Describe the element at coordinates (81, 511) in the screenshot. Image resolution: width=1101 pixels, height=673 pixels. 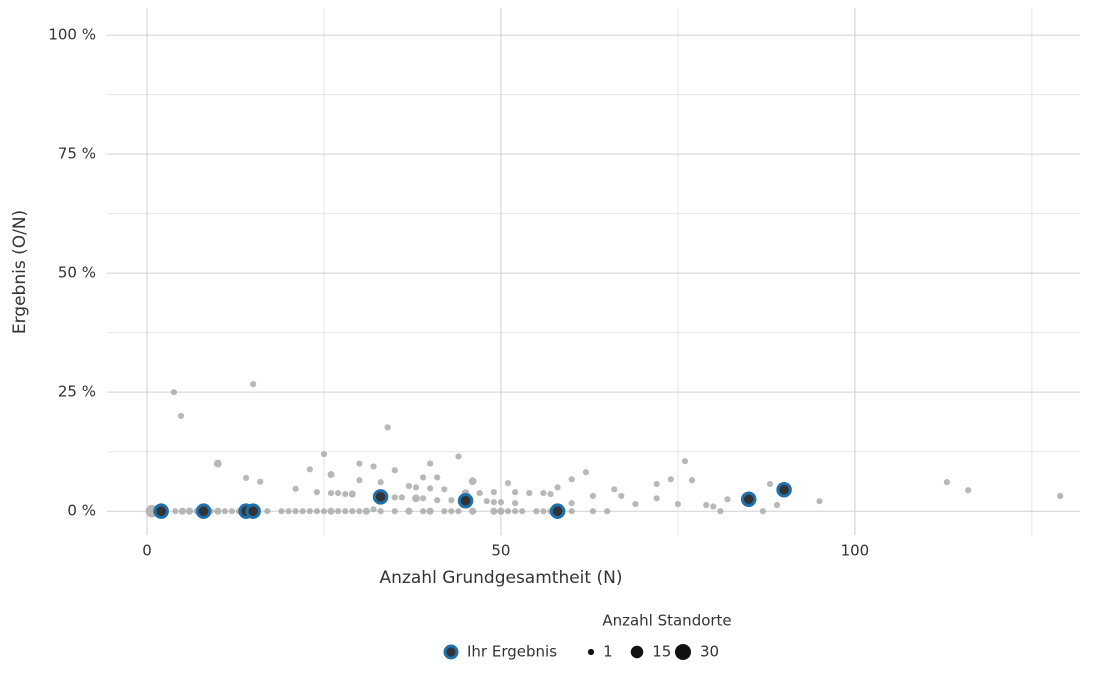
I see `y-tick-label: 0 %` at that location.